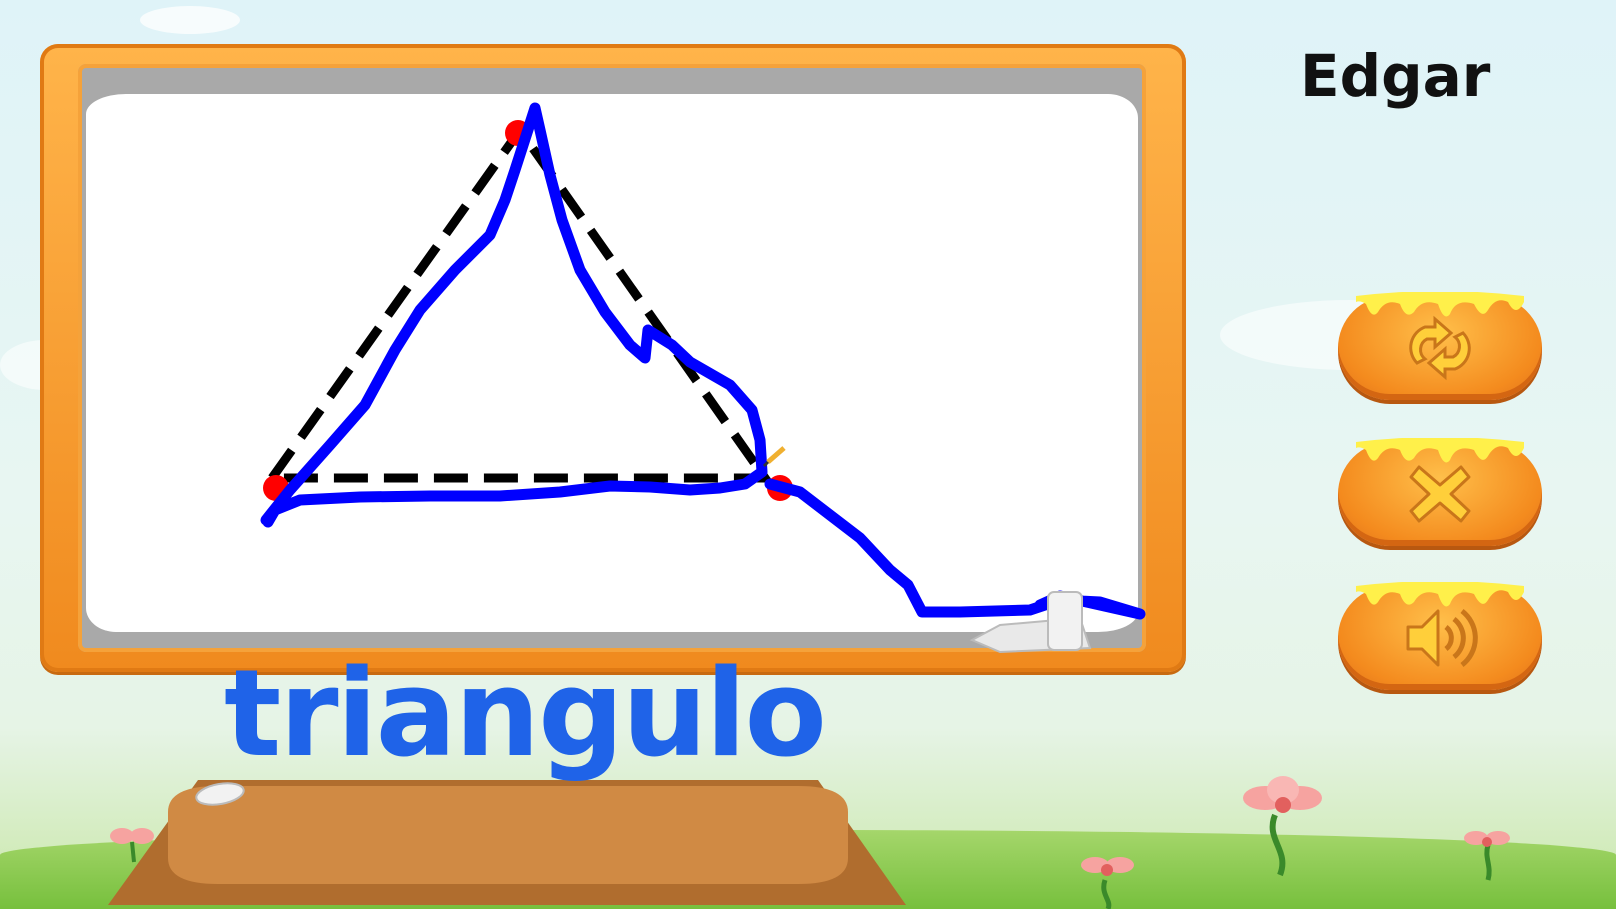 This screenshot has width=1616, height=909. I want to click on speaker-sound-icon, so click(1442, 638).